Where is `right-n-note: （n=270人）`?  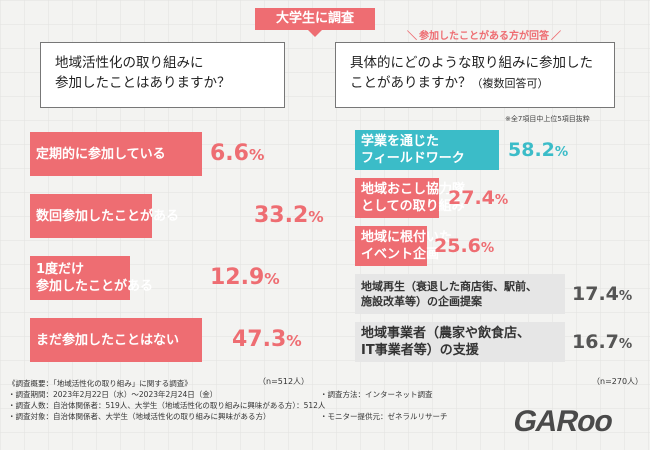
right-n-note: （n=270人） is located at coordinates (618, 381).